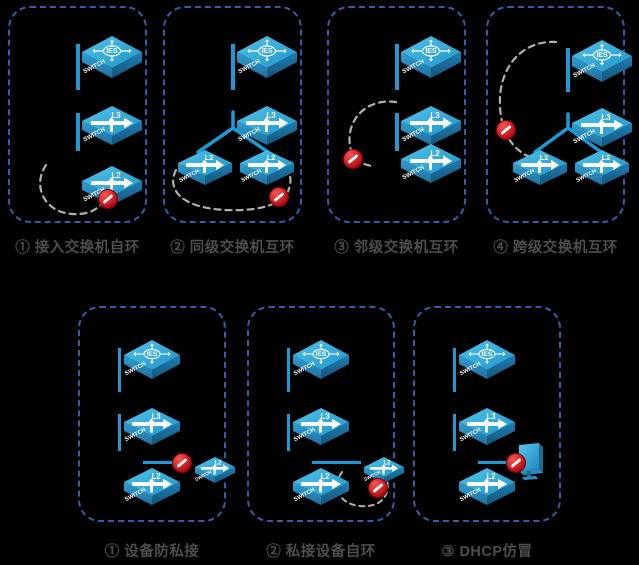 This screenshot has height=565, width=639. I want to click on device-l3-label-b1: L3, so click(156, 416).